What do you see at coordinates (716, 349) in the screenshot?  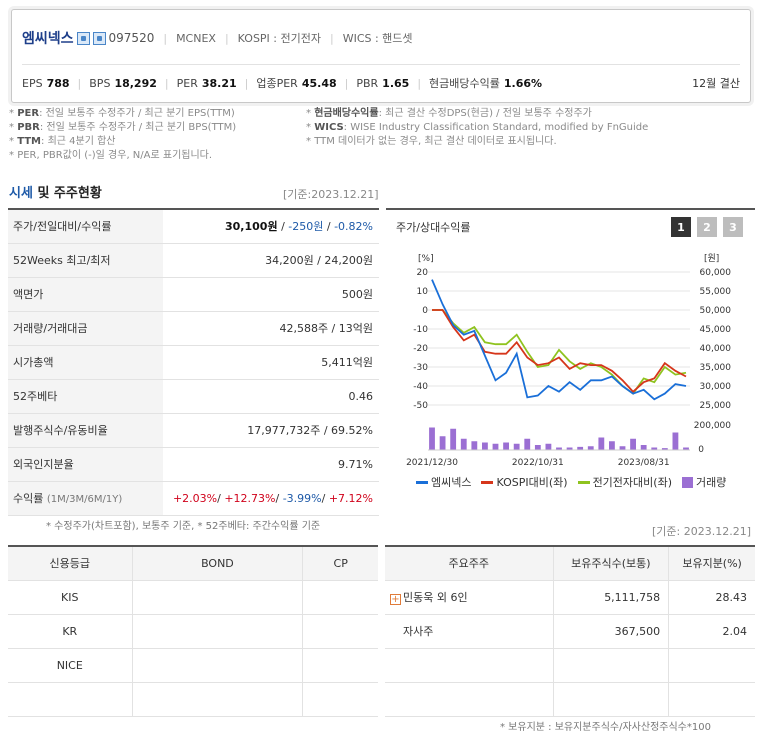 I see `right-tick-label: 40,000` at bounding box center [716, 349].